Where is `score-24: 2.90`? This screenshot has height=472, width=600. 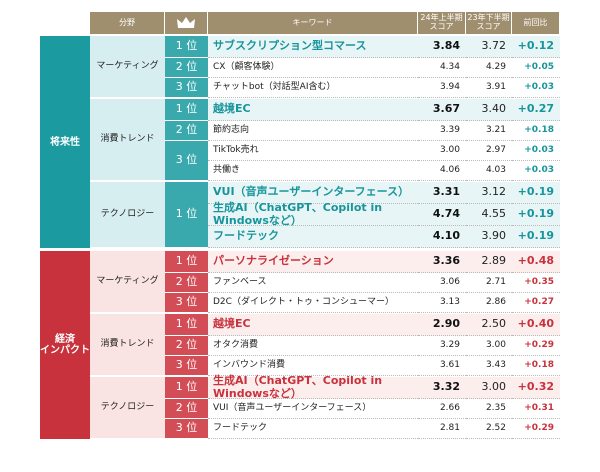
score-24: 2.90 is located at coordinates (442, 325).